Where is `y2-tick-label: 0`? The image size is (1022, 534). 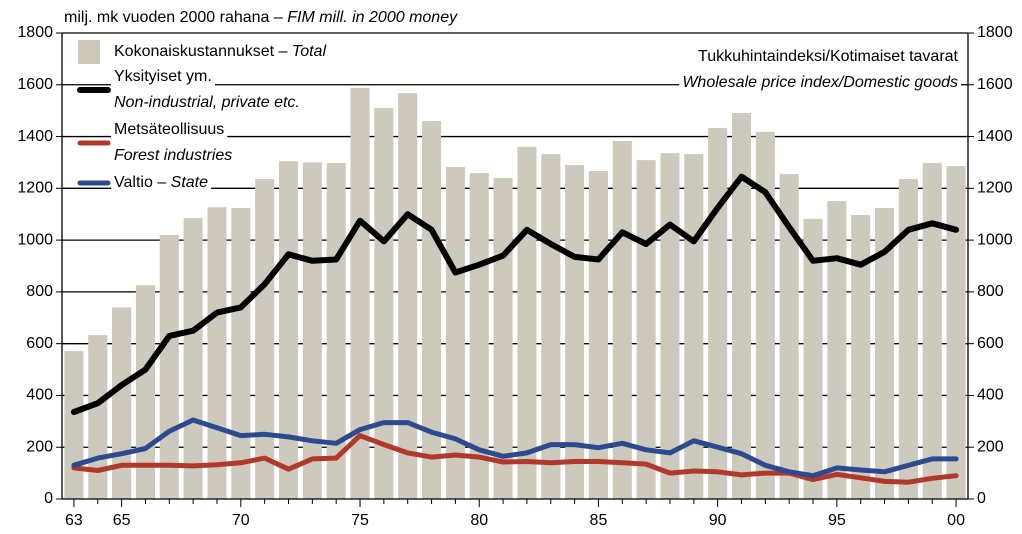
y2-tick-label: 0 is located at coordinates (981, 498).